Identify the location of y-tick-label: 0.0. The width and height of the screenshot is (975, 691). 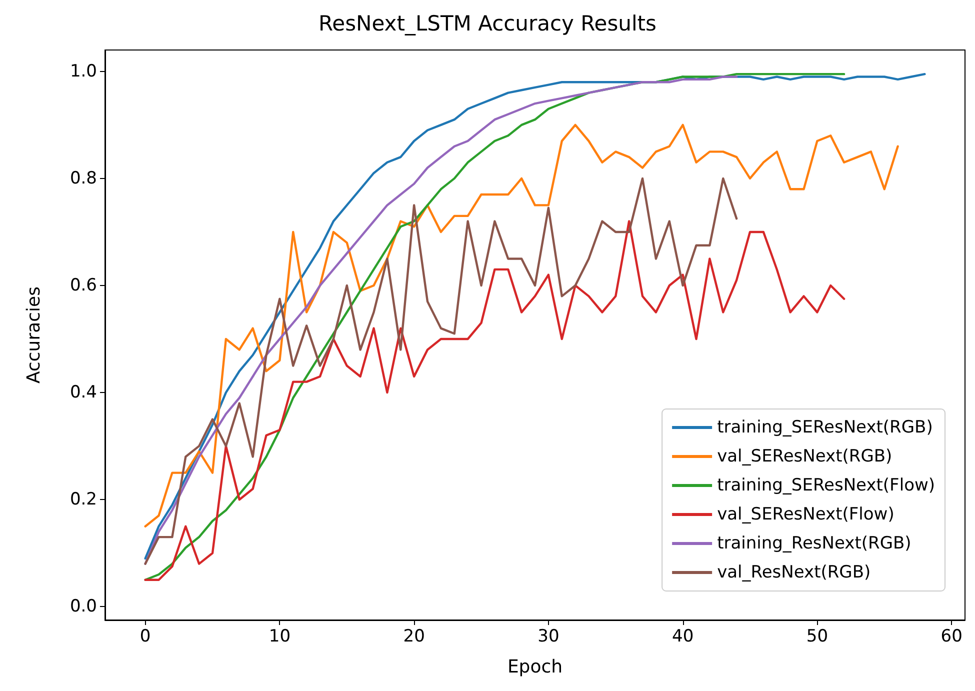
(83, 606).